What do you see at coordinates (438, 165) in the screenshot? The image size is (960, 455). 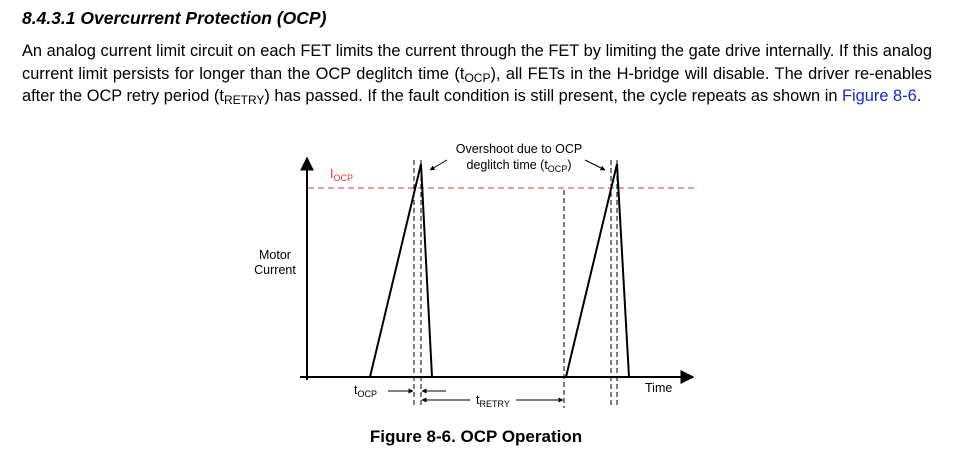 I see `overshoot-pointer-left` at bounding box center [438, 165].